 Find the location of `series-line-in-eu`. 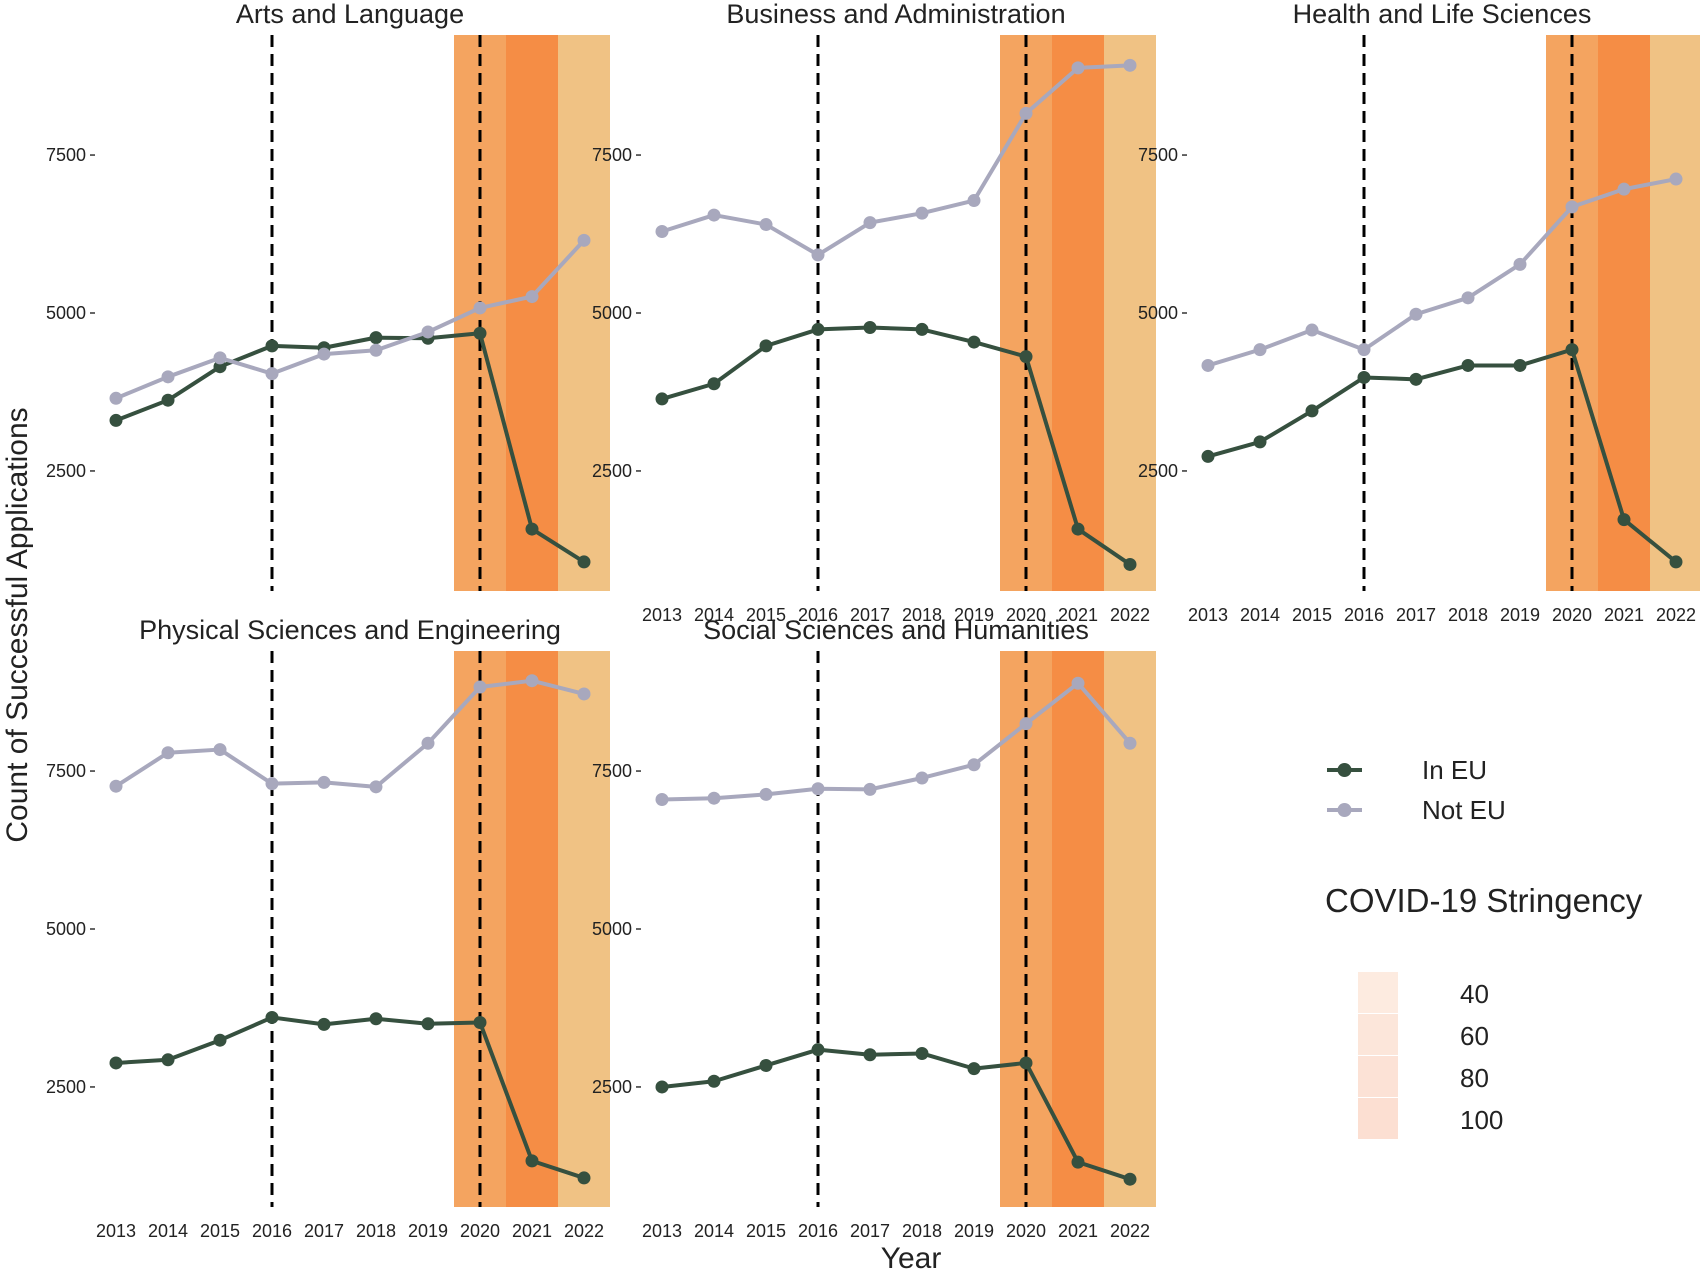

series-line-in-eu is located at coordinates (896, 446).